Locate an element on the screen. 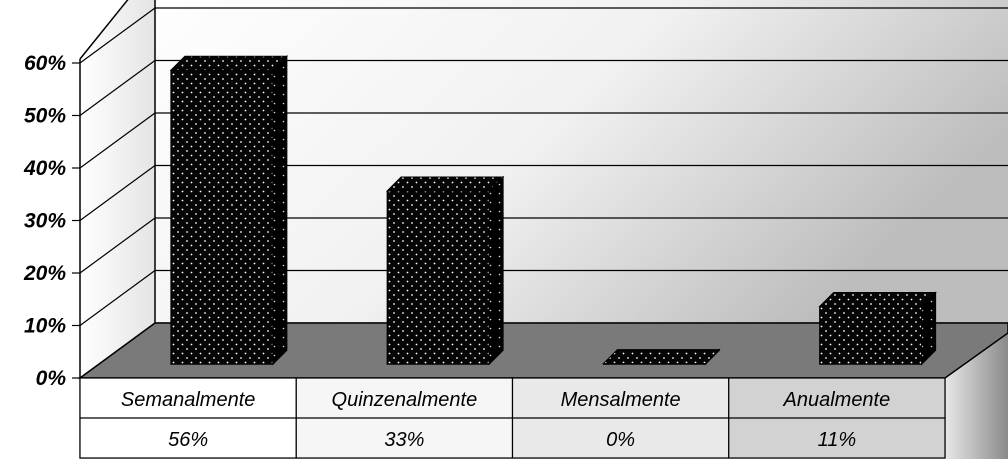 This screenshot has width=1008, height=464. right-face is located at coordinates (976, 396).